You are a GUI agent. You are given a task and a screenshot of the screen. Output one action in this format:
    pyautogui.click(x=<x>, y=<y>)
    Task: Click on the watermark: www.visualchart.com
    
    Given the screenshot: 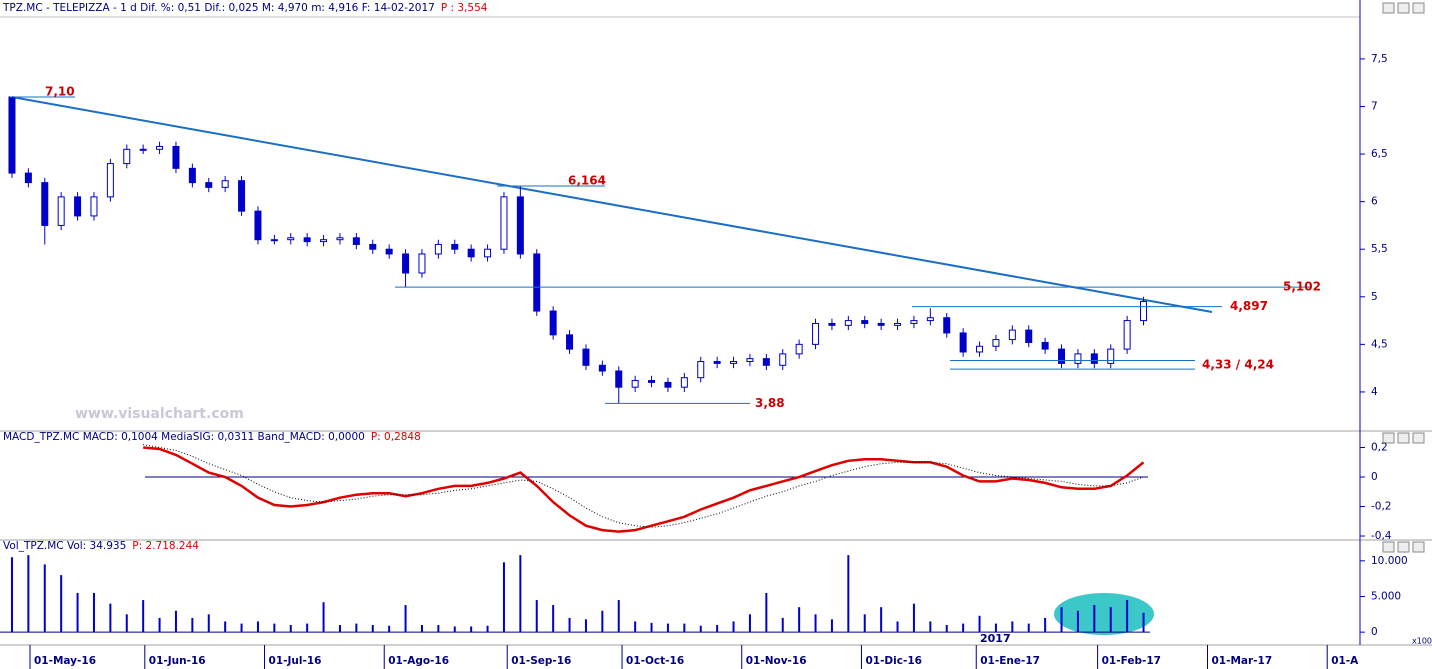 What is the action you would take?
    pyautogui.click(x=159, y=414)
    